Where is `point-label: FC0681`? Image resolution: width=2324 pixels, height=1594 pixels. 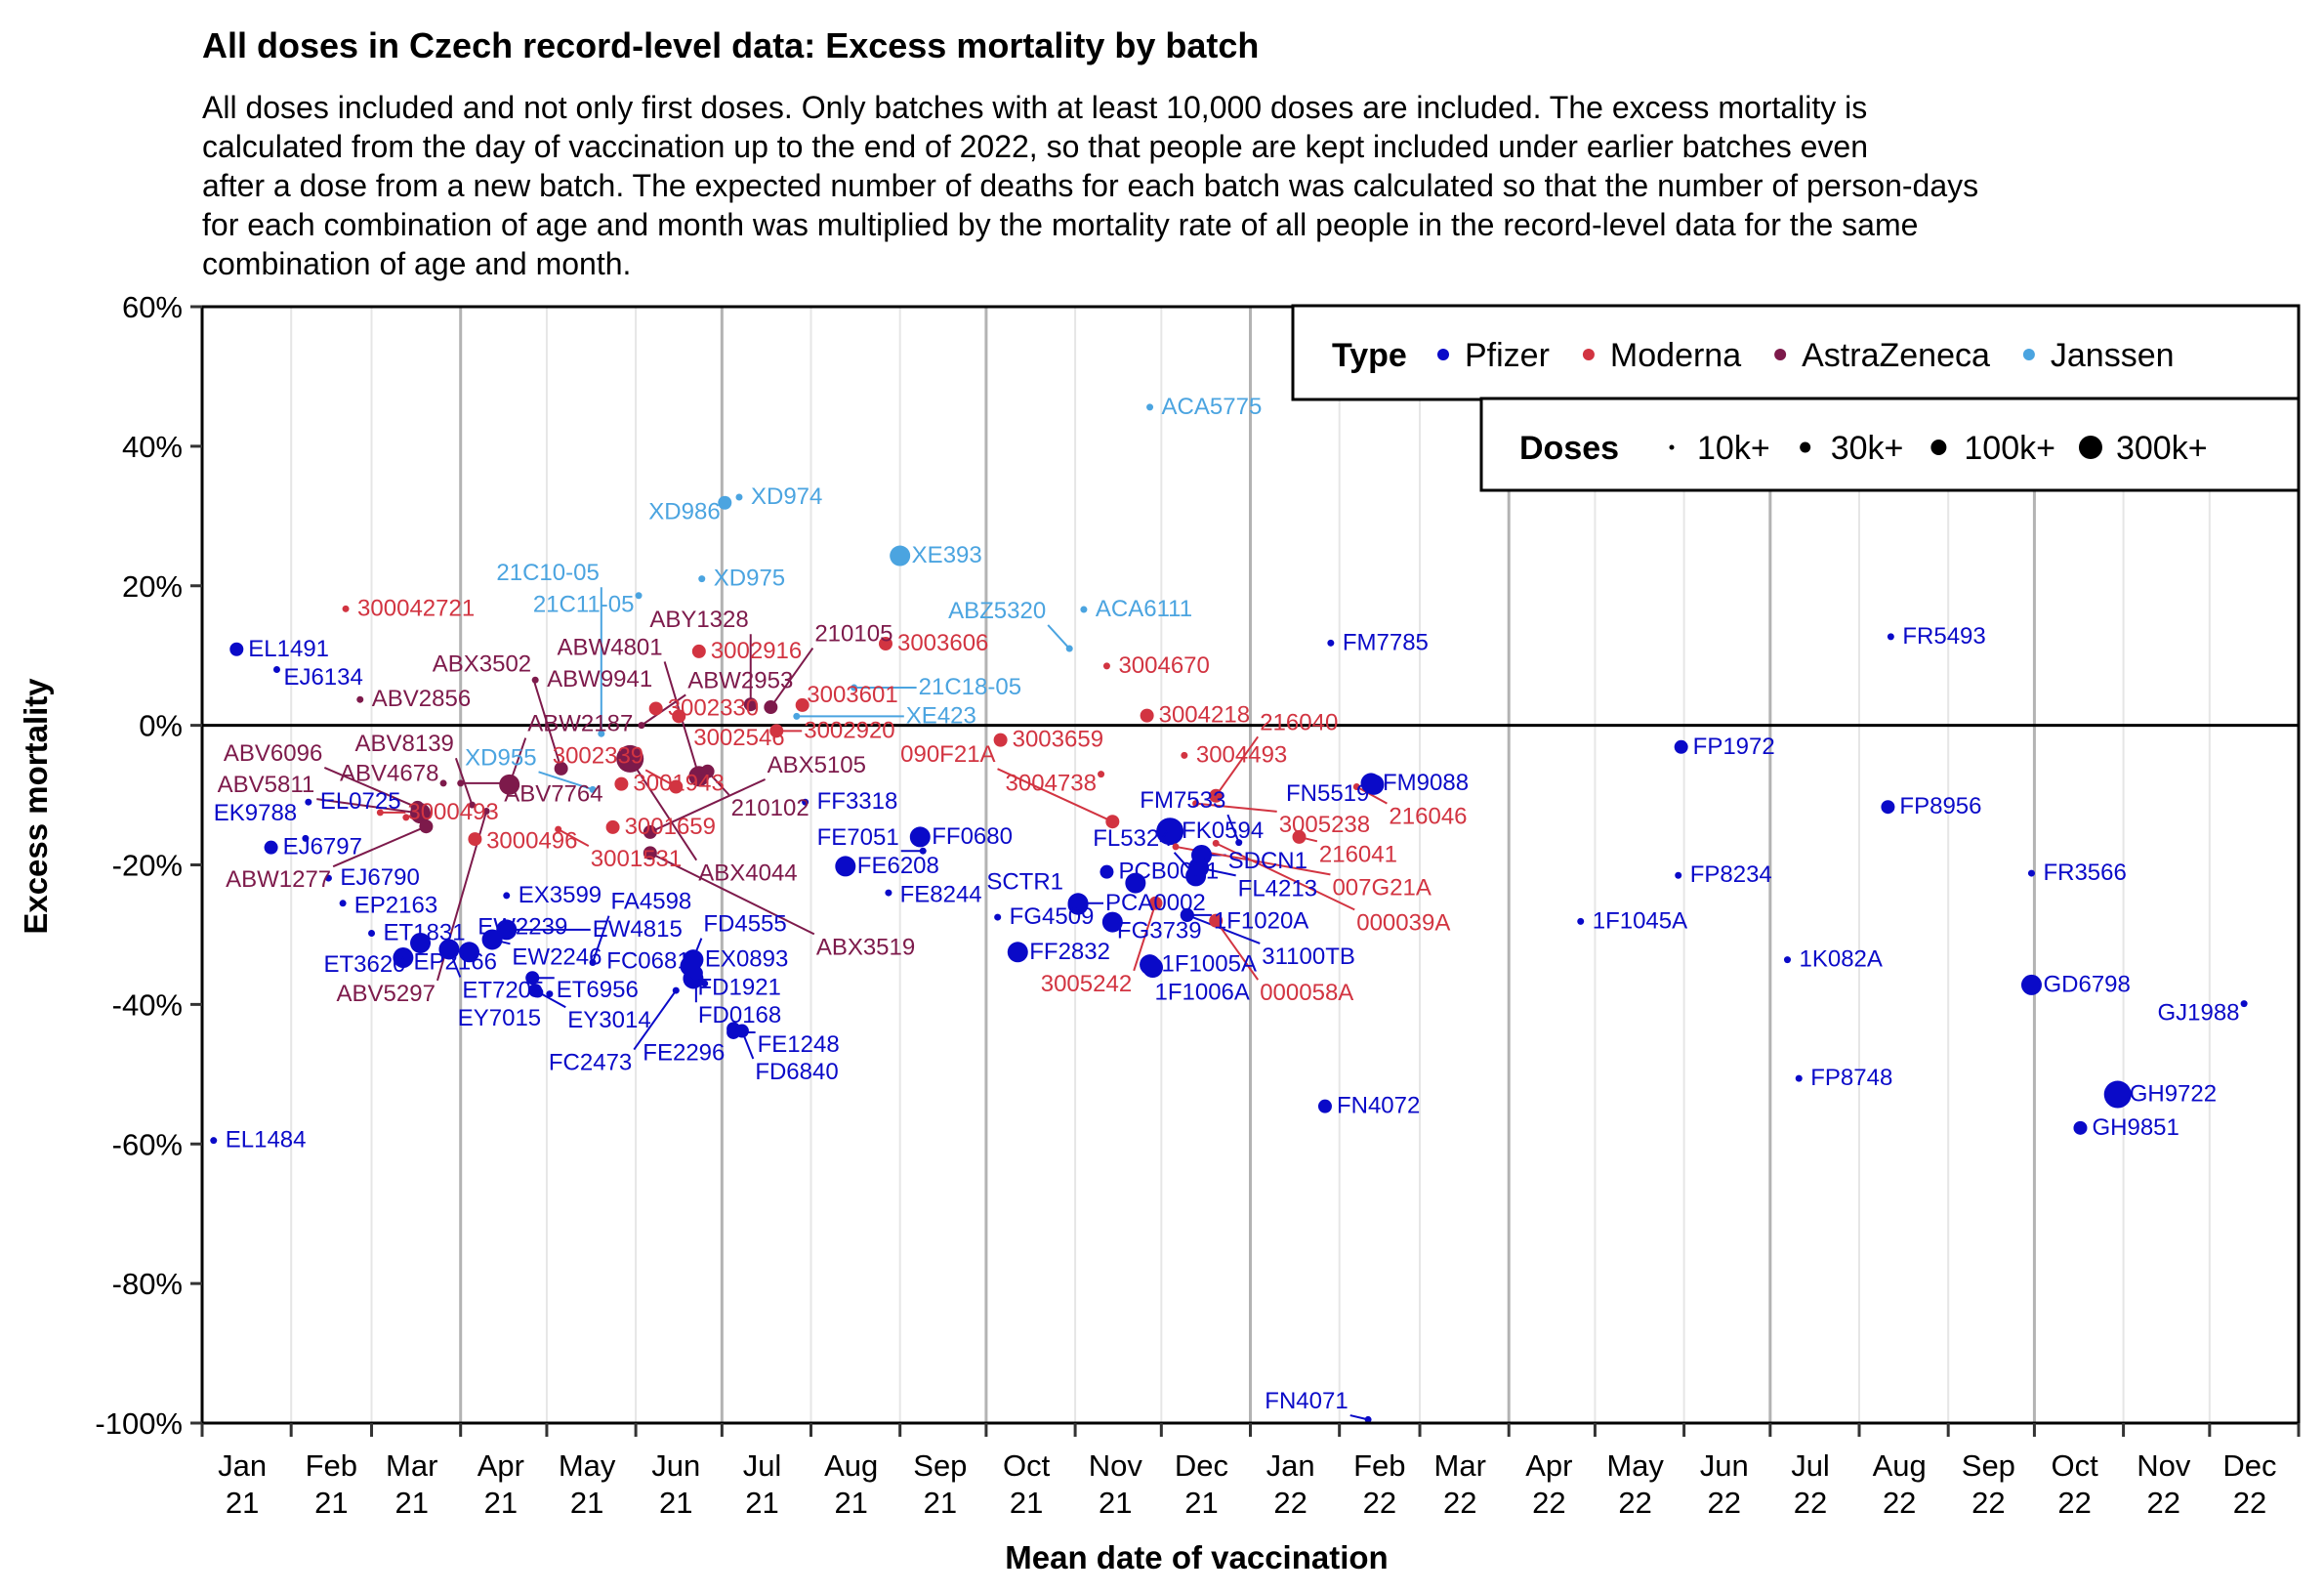
point-label: FC0681 is located at coordinates (647, 960).